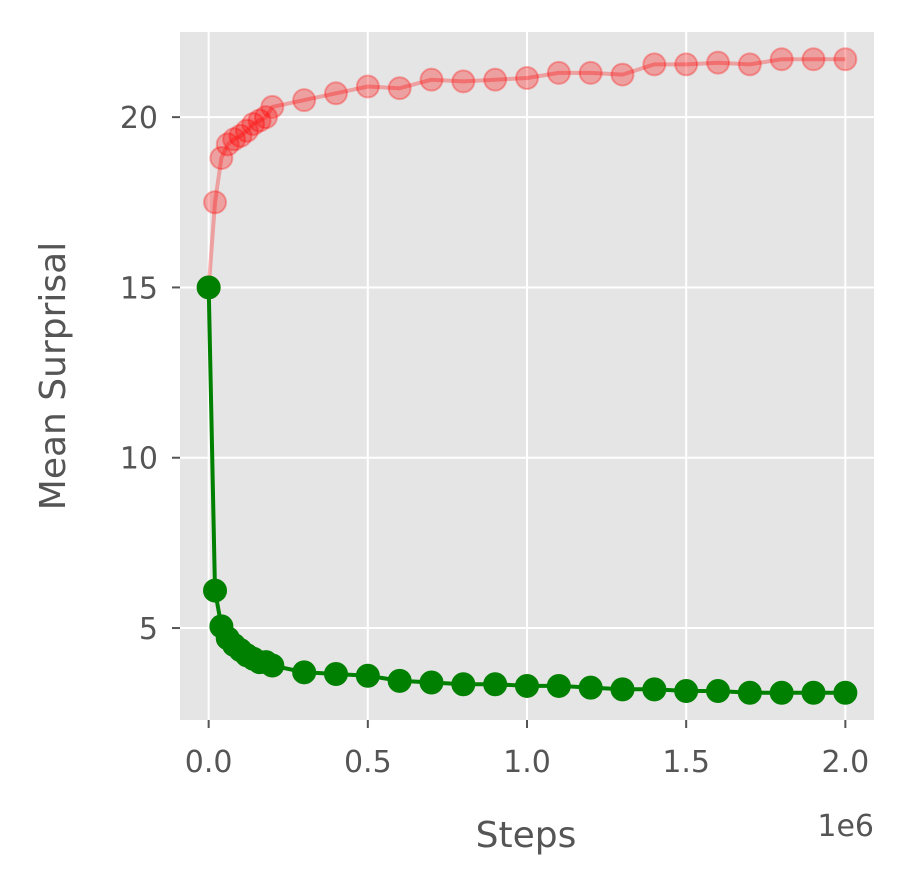 The height and width of the screenshot is (888, 907). What do you see at coordinates (686, 762) in the screenshot?
I see `x-tick-label: 1.5` at bounding box center [686, 762].